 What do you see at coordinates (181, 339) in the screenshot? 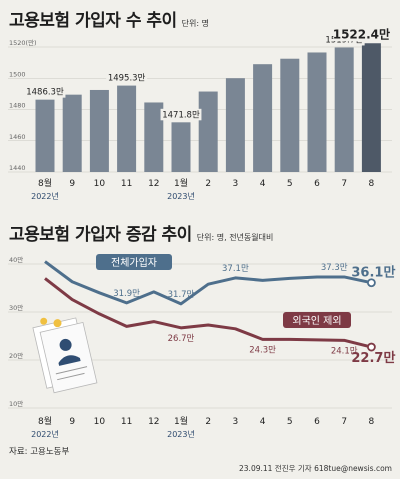
I see `line-data-label: 26.7만` at bounding box center [181, 339].